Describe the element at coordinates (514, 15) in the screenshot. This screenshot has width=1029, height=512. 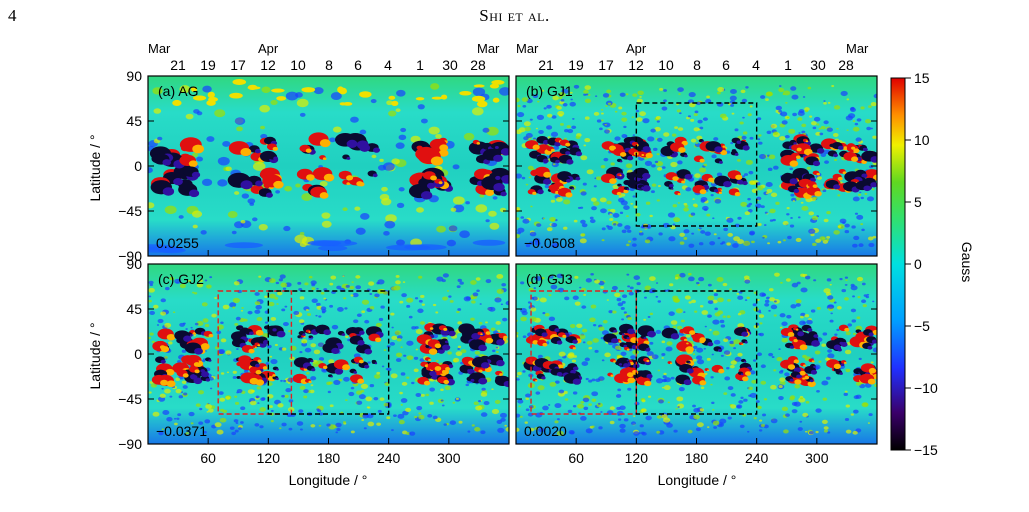
I see `running-head: Shi et al.` at that location.